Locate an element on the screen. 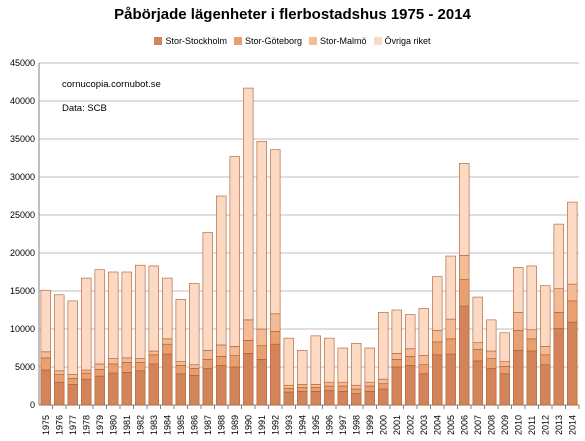 The width and height of the screenshot is (585, 441). legend-label-ovriga-riket: Övriga riket is located at coordinates (407, 41).